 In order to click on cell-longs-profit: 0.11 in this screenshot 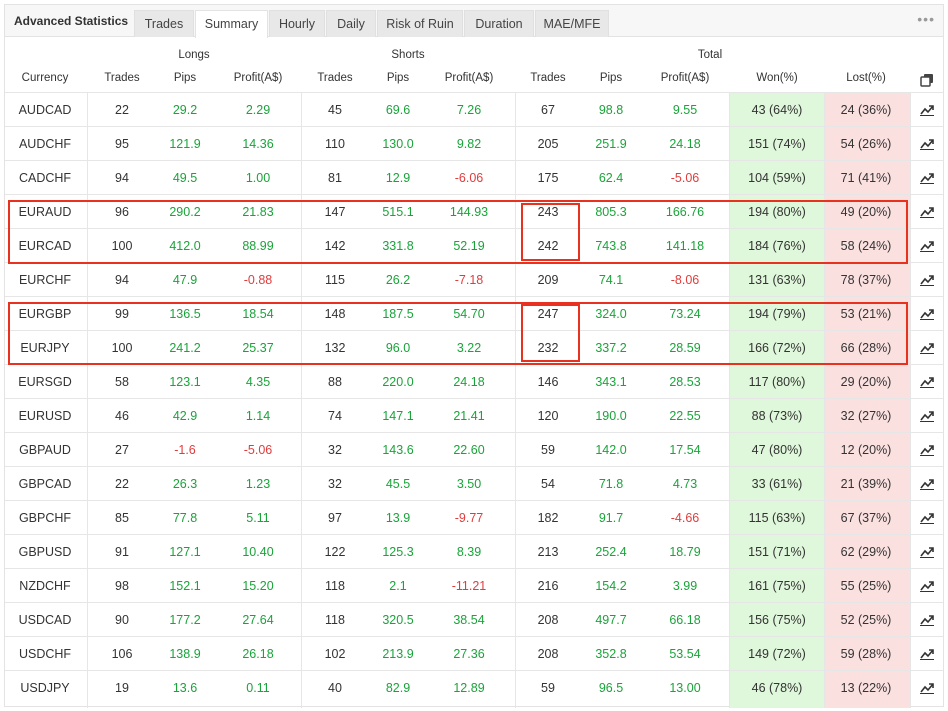, I will do `click(258, 688)`.